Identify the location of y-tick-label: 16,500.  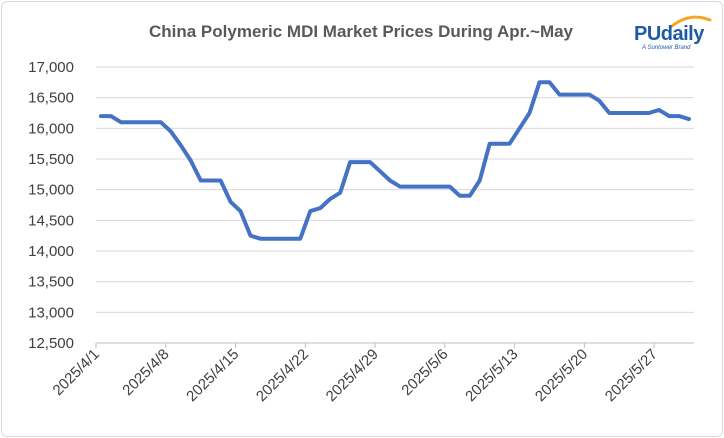
(51, 98).